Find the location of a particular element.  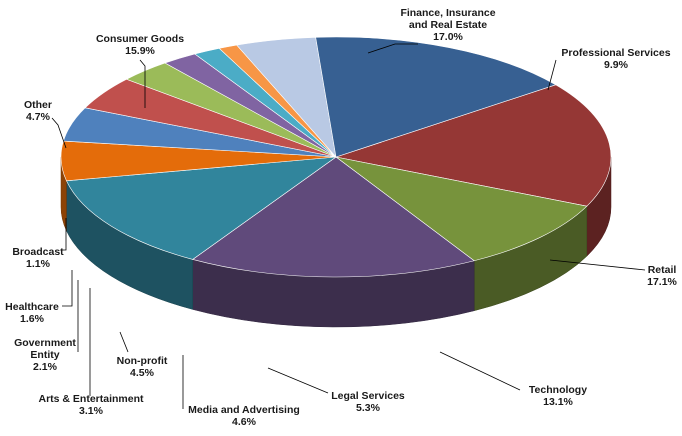

label-name-other: Other is located at coordinates (38, 105).